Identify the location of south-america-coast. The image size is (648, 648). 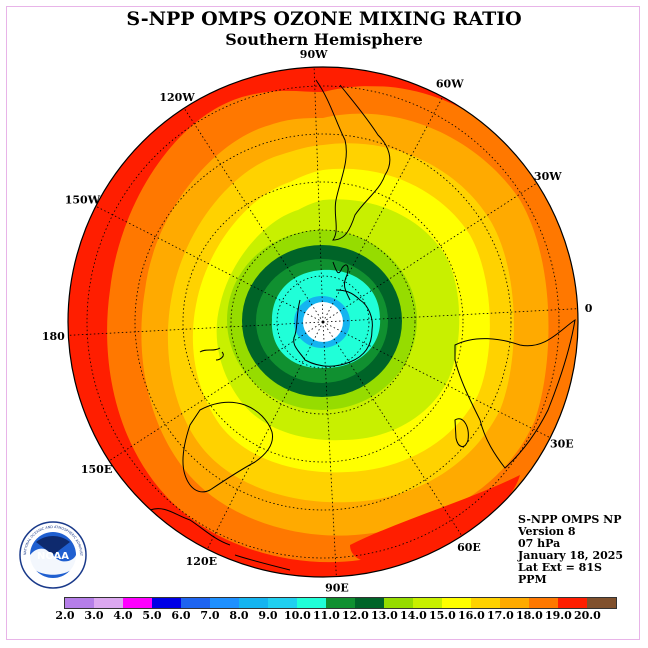
(353, 160).